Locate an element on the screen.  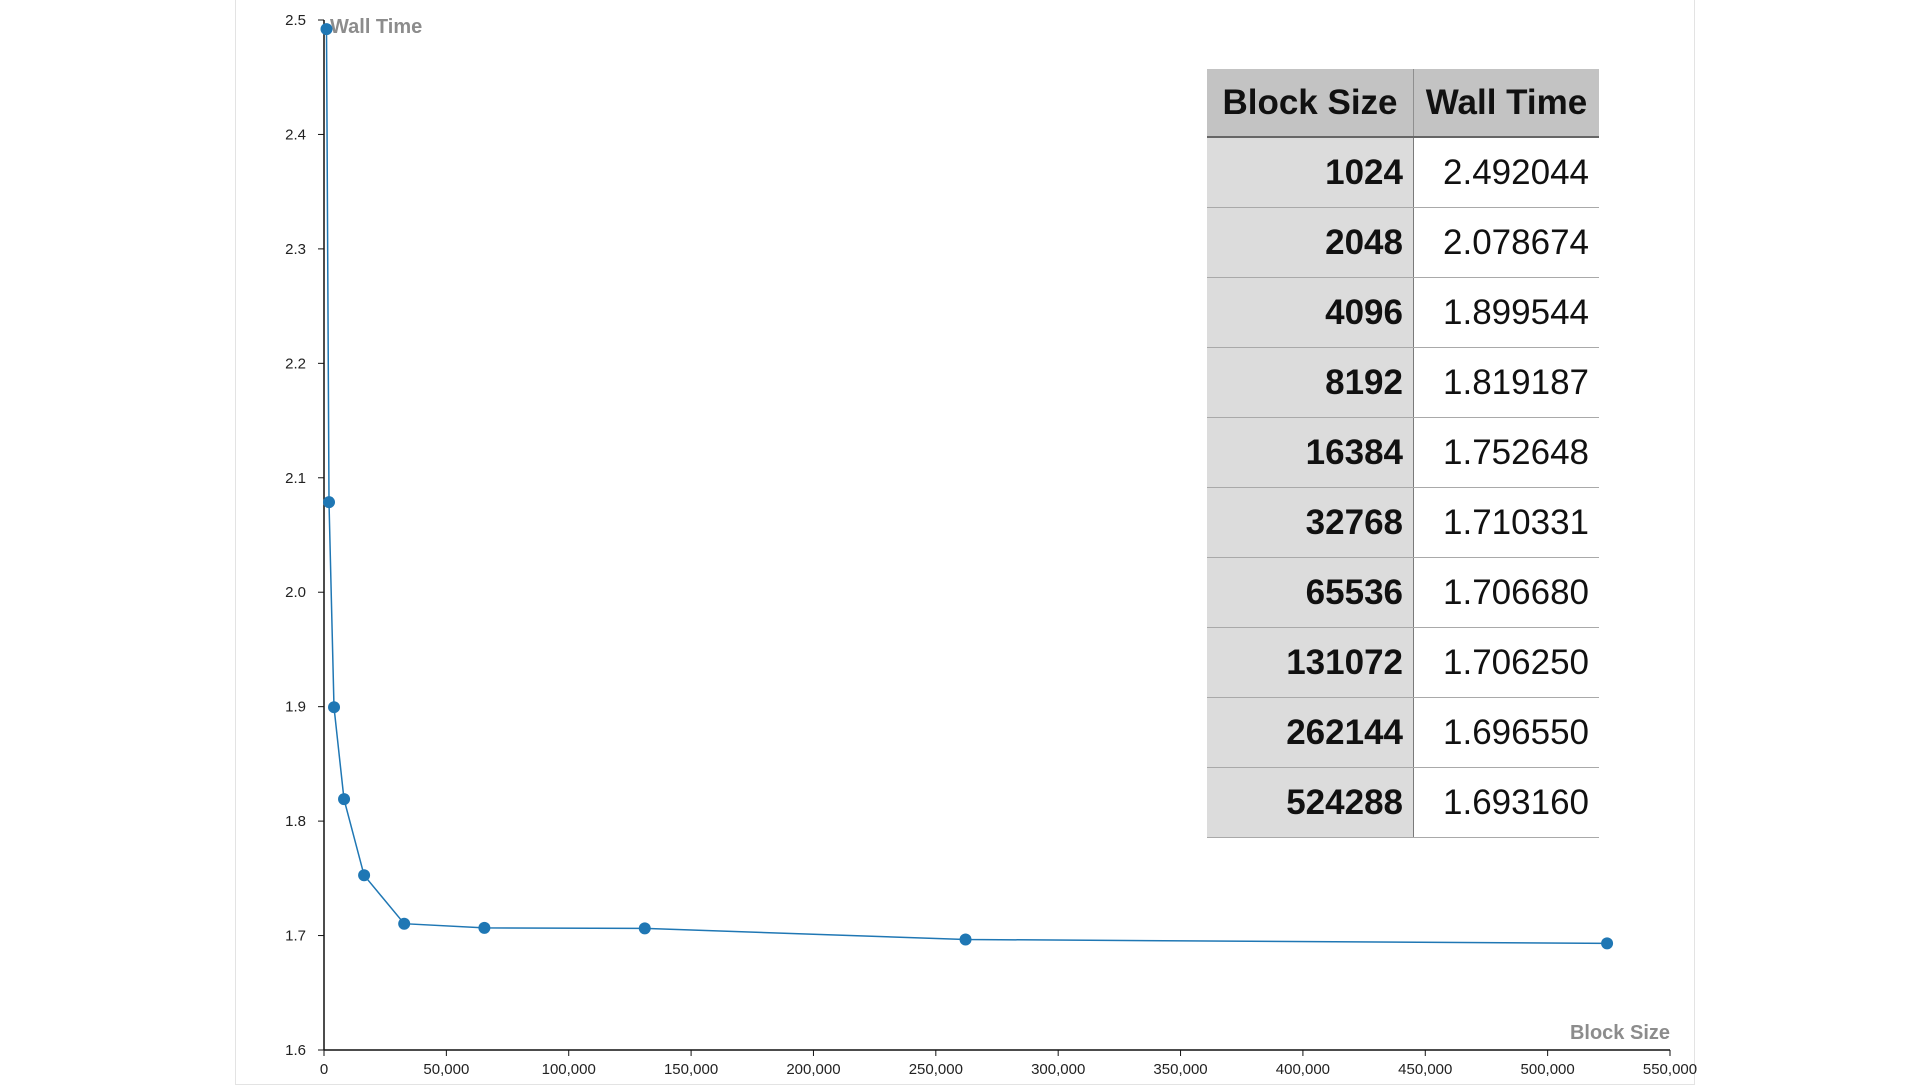
table-row: 8192 1.819187 is located at coordinates (1403, 382).